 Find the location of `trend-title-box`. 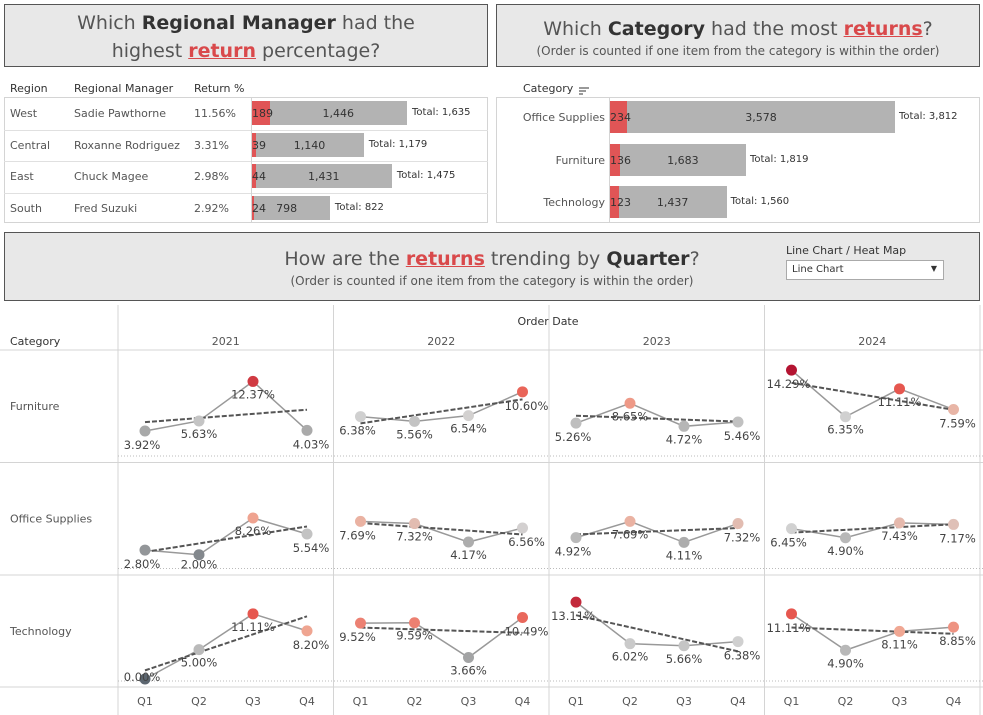

trend-title-box is located at coordinates (492, 266).